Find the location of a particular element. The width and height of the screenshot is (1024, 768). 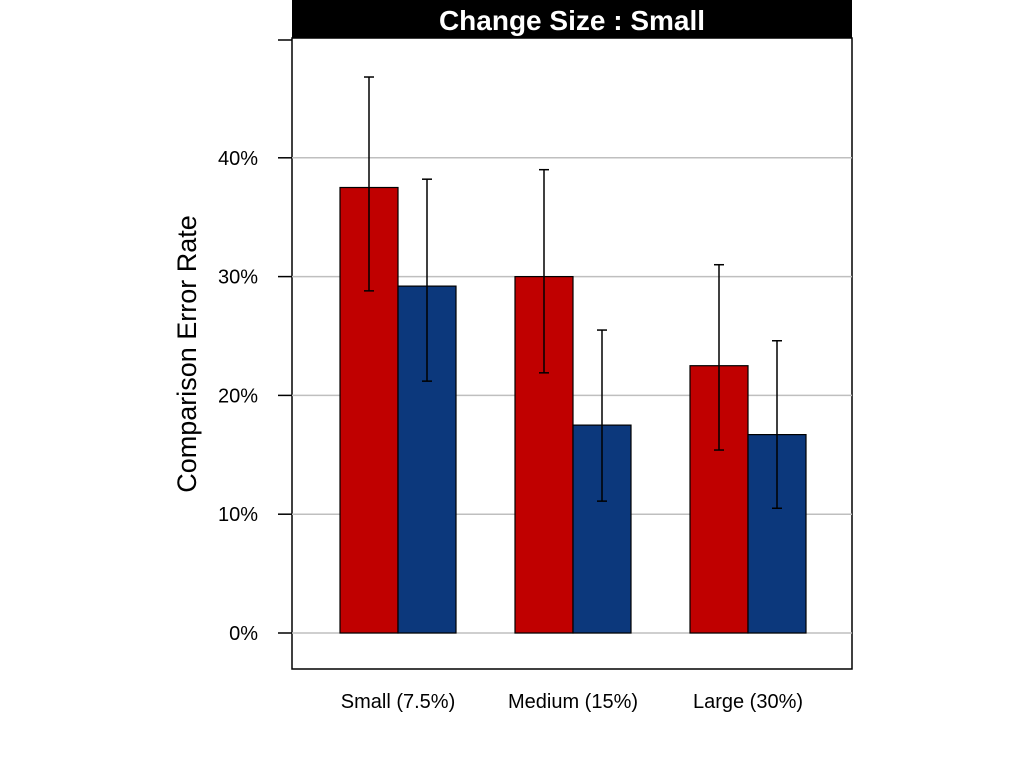

y-tick-label: 10% is located at coordinates (238, 515).